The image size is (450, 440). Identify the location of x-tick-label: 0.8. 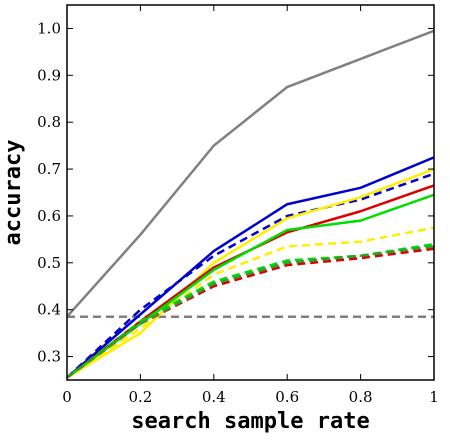
(361, 397).